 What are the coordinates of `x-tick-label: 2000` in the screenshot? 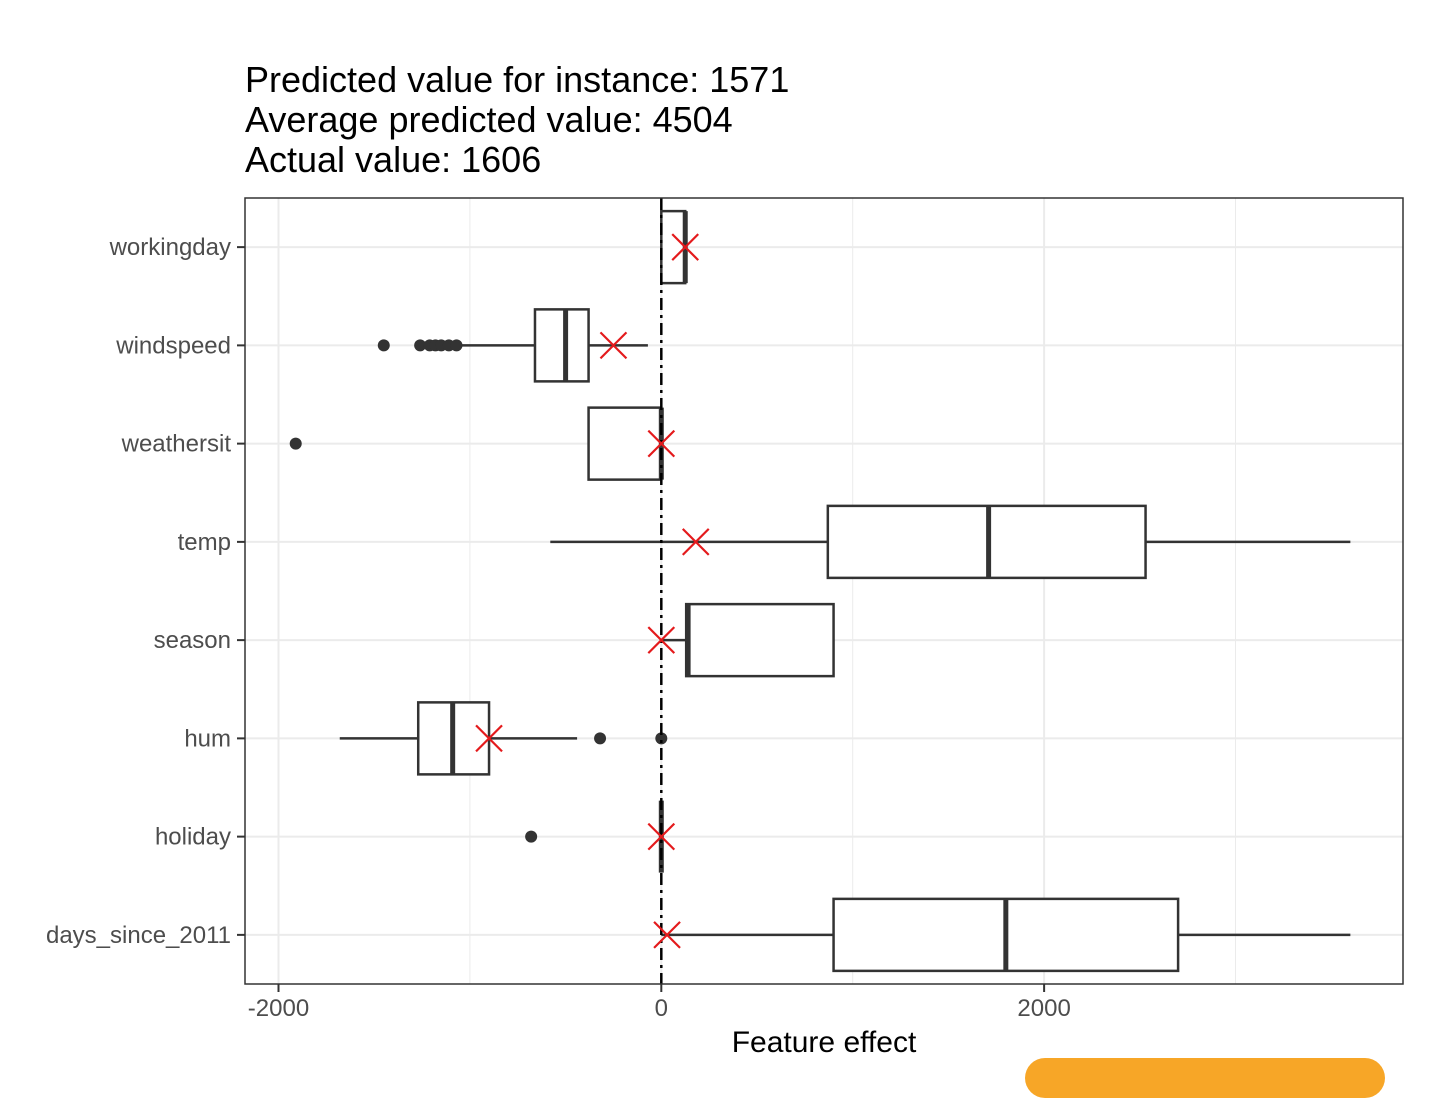 It's located at (1043, 1008).